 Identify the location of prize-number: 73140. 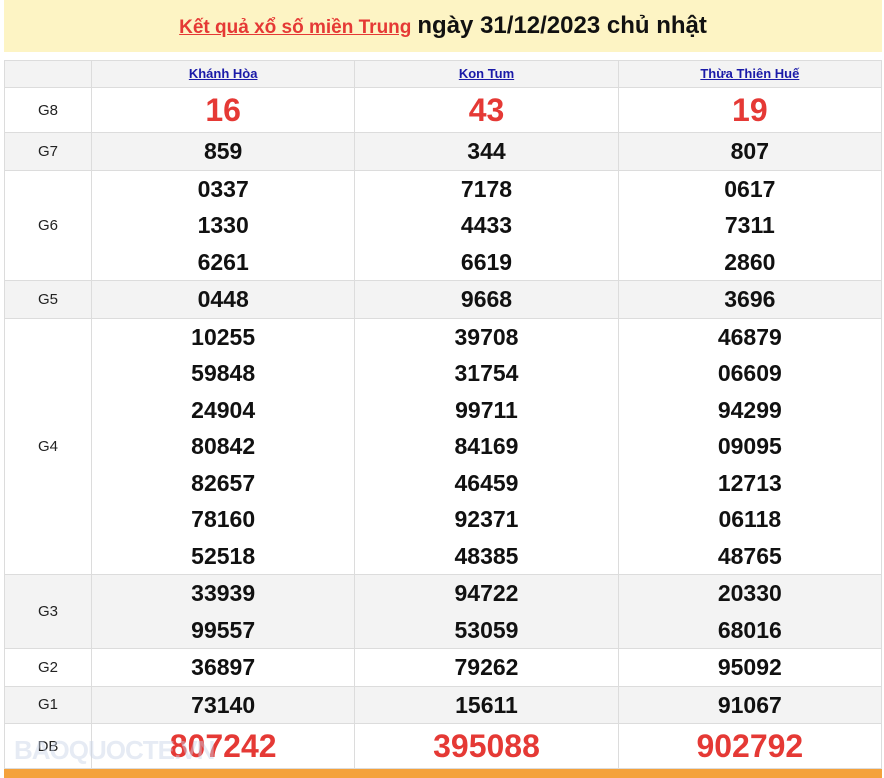
(223, 704).